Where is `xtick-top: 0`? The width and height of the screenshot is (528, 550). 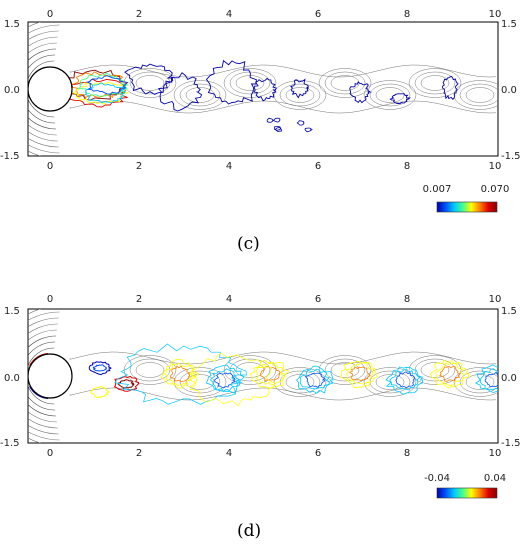 xtick-top: 0 is located at coordinates (50, 14).